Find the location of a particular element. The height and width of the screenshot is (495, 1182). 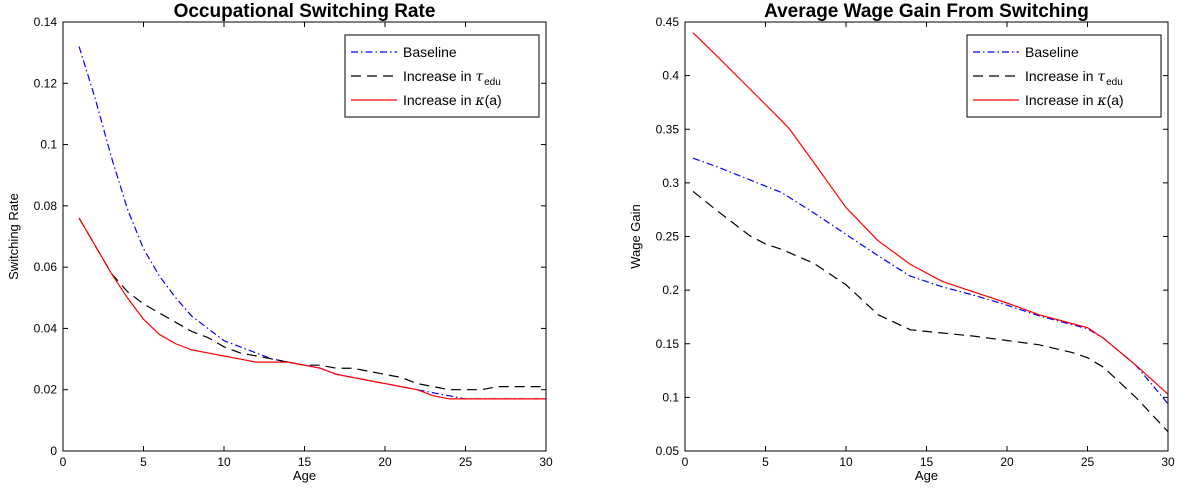

y-tick-label: 0.3 is located at coordinates (670, 183).